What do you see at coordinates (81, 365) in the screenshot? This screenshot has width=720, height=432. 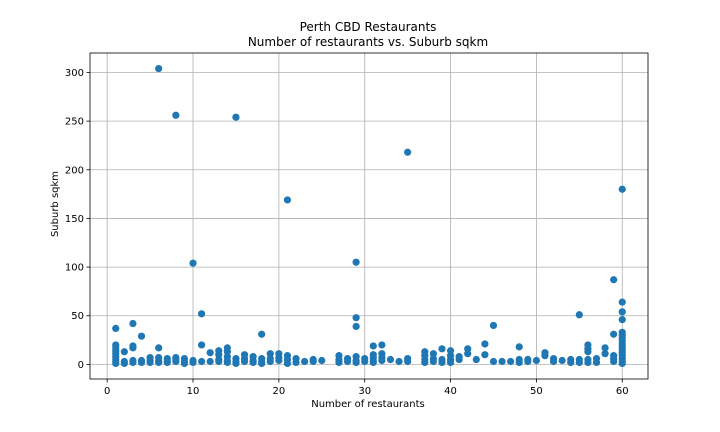 I see `y-tick-label: 0` at bounding box center [81, 365].